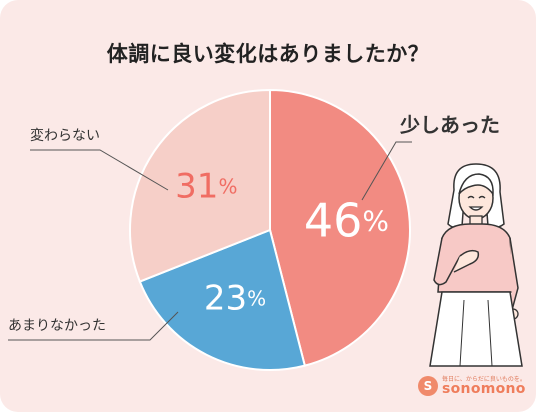 The image size is (536, 412). What do you see at coordinates (57, 326) in the screenshot?
I see `slice-category-label: あまりなかった` at bounding box center [57, 326].